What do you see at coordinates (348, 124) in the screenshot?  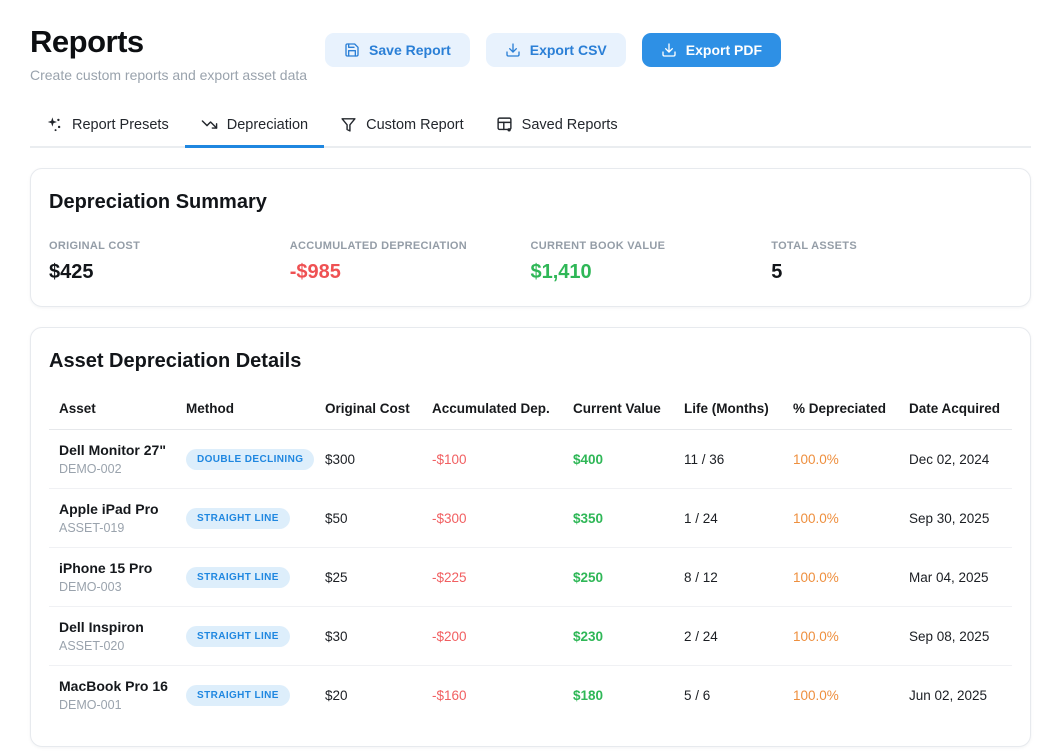 I see `filter-icon` at bounding box center [348, 124].